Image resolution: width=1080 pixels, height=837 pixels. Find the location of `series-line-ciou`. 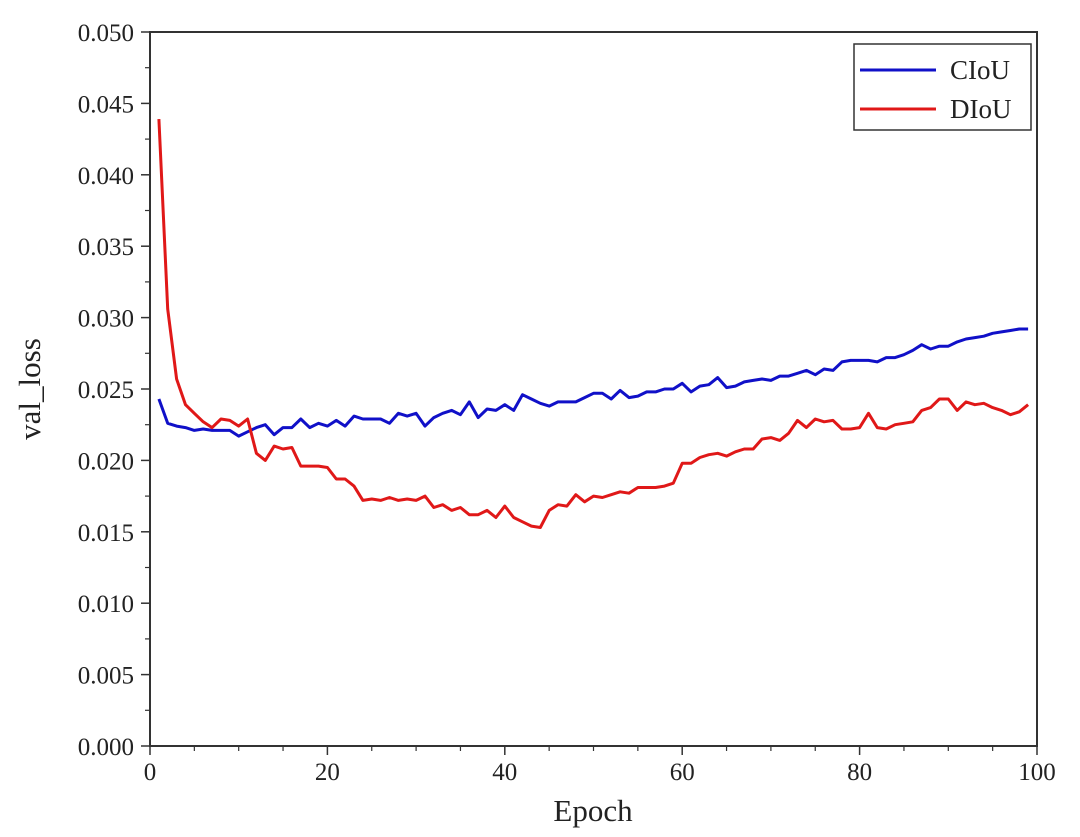

series-line-ciou is located at coordinates (593, 382).